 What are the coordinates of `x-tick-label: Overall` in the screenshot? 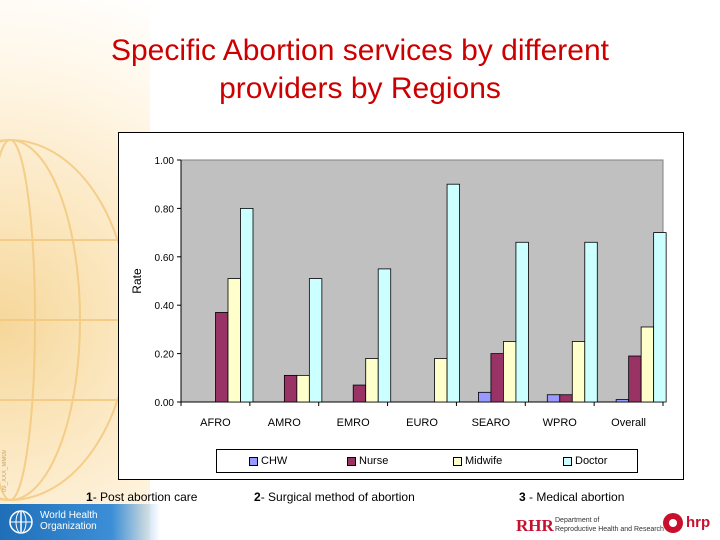 It's located at (628, 423).